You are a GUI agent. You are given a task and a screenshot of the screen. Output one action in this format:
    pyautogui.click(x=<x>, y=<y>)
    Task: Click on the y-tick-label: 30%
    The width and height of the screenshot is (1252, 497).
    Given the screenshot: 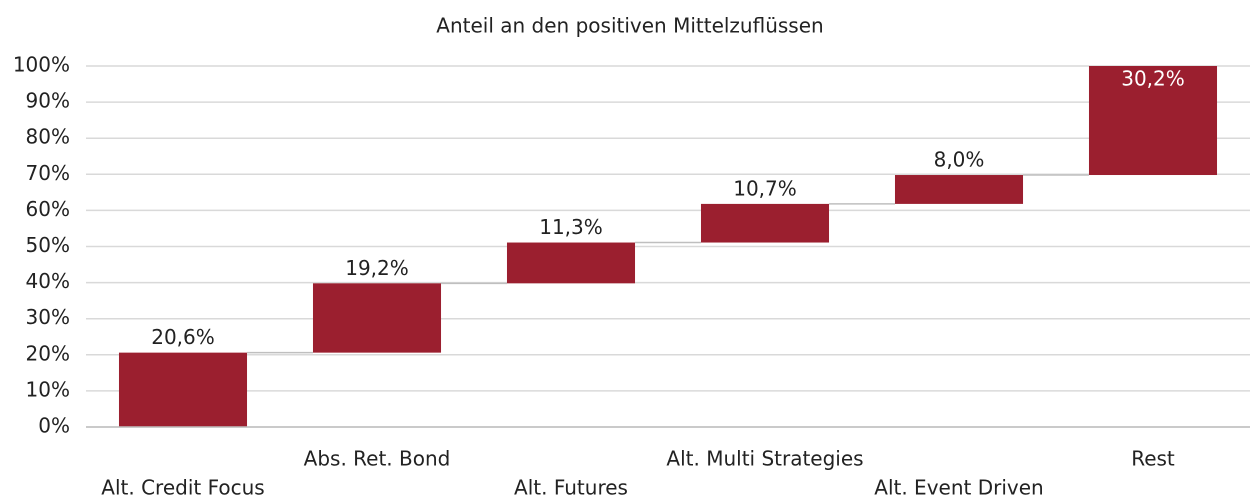 What is the action you would take?
    pyautogui.click(x=48, y=317)
    